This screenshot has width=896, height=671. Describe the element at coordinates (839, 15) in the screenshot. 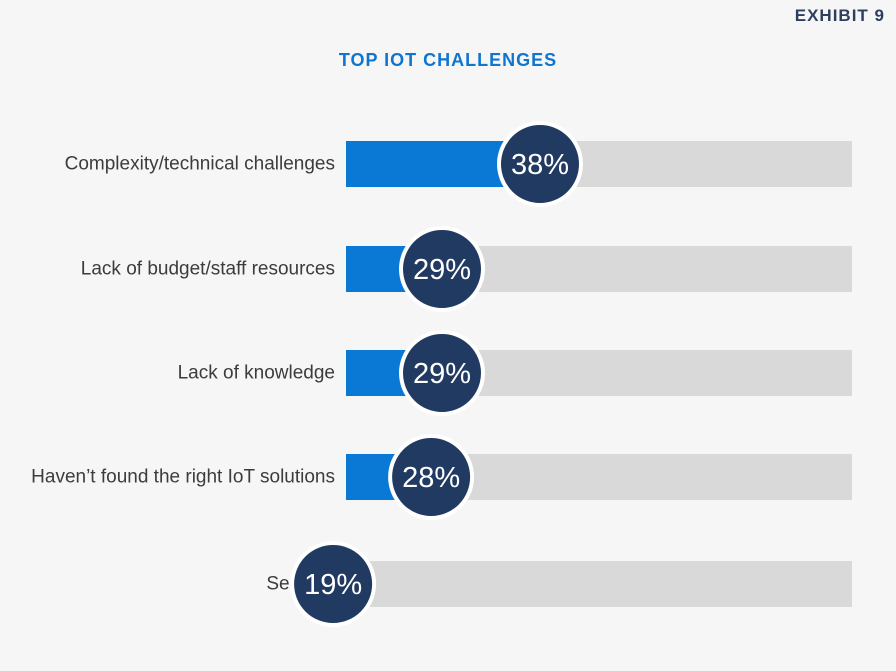

I see `exhibit-label: EXHIBIT 9` at that location.